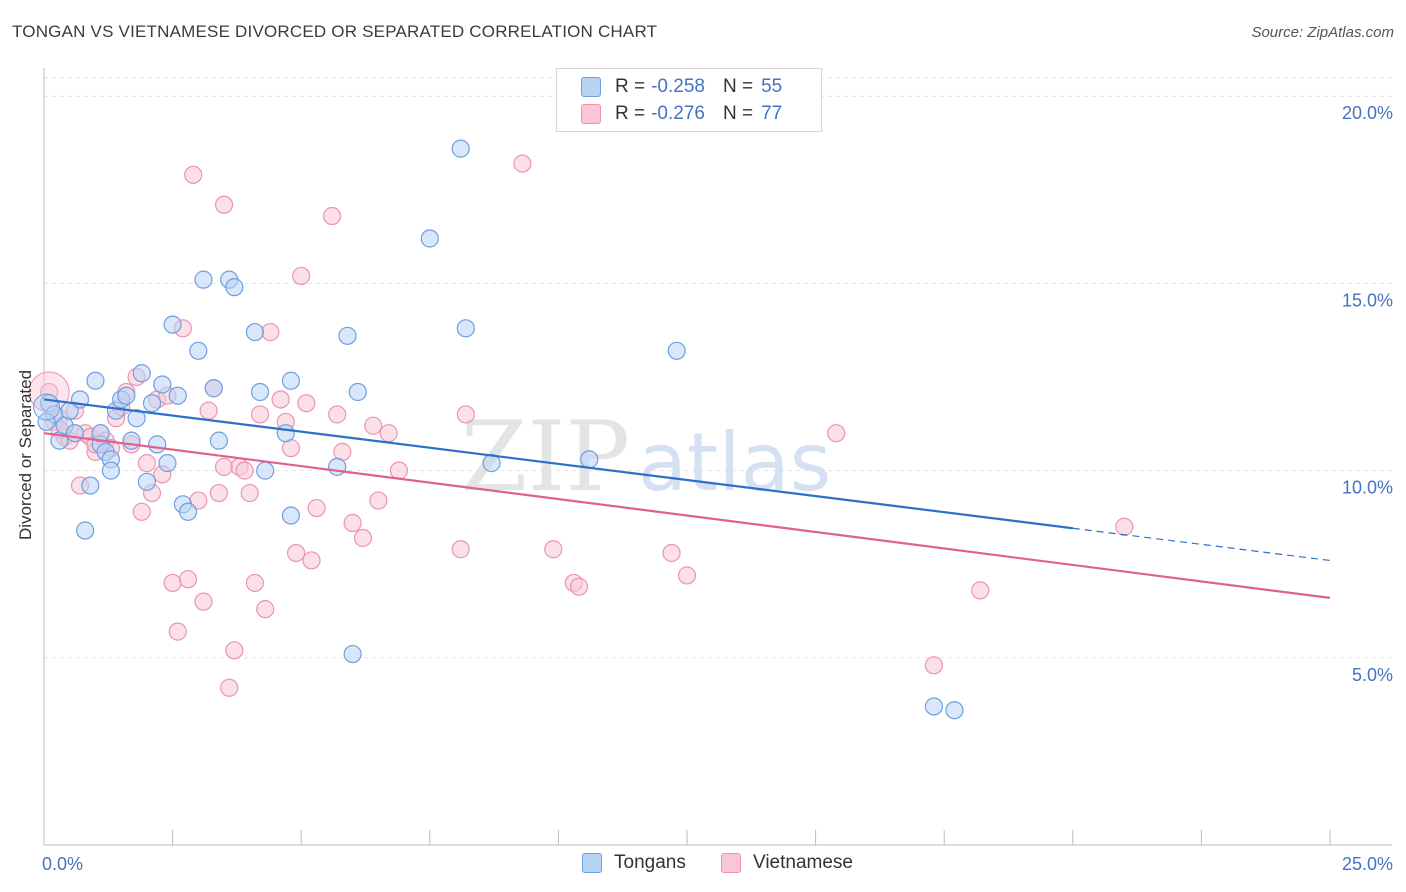 The image size is (1406, 892). I want to click on correlation-legend: R = -0.258 N = 55 R = -0.276 N = 77, so click(689, 100).